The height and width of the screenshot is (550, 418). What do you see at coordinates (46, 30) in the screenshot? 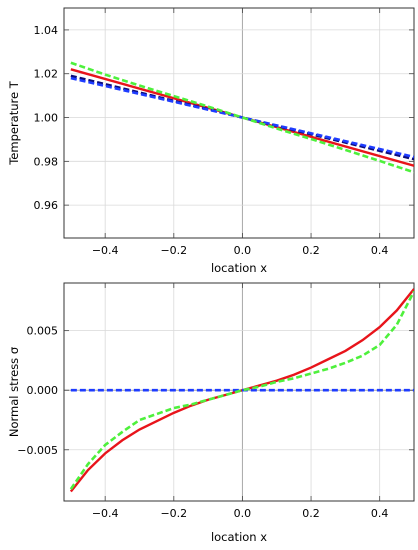
I see `y-tick-label: 1.04` at bounding box center [46, 30].